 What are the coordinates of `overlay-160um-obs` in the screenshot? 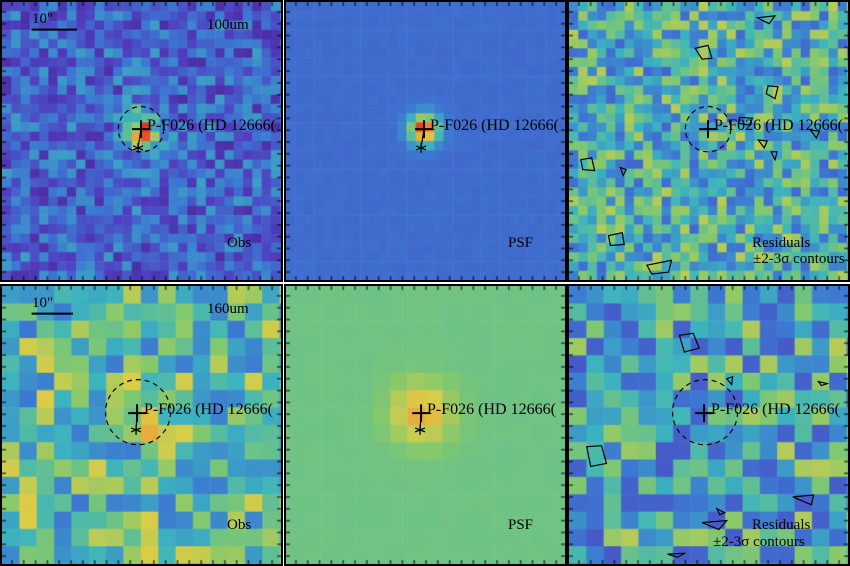 It's located at (101, 379).